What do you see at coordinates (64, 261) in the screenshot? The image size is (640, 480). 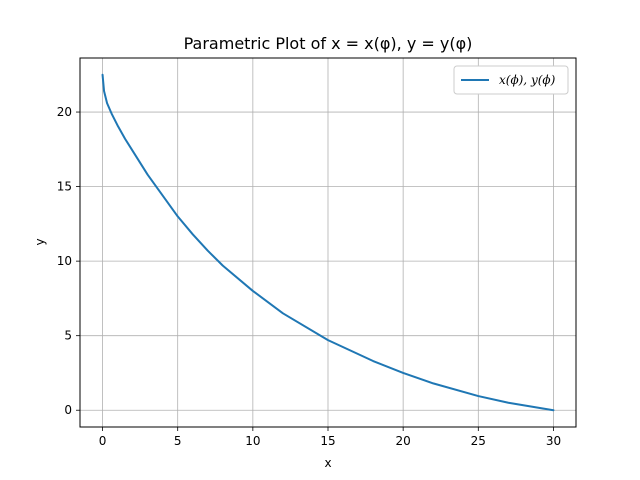 I see `y-tick-label: 10` at bounding box center [64, 261].